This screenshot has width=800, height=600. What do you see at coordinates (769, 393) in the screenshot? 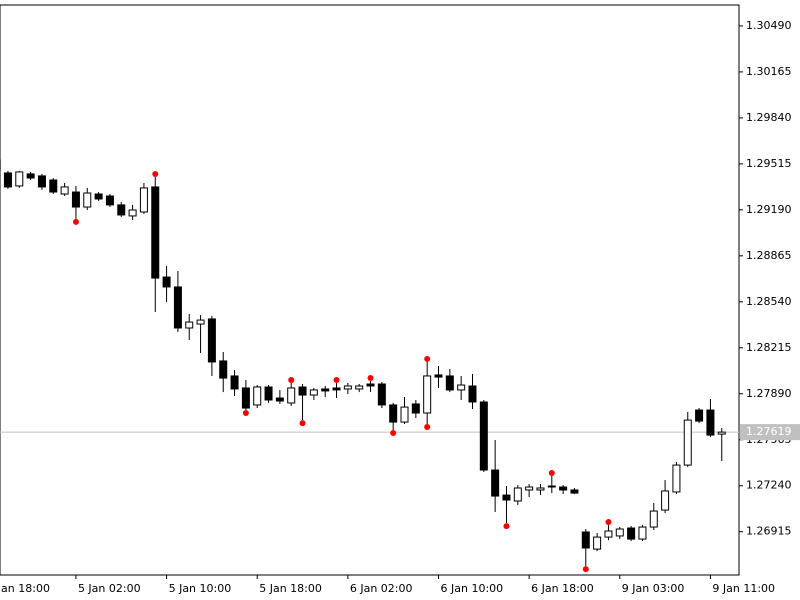
I see `y-tick-label: 1.27890` at bounding box center [769, 393].